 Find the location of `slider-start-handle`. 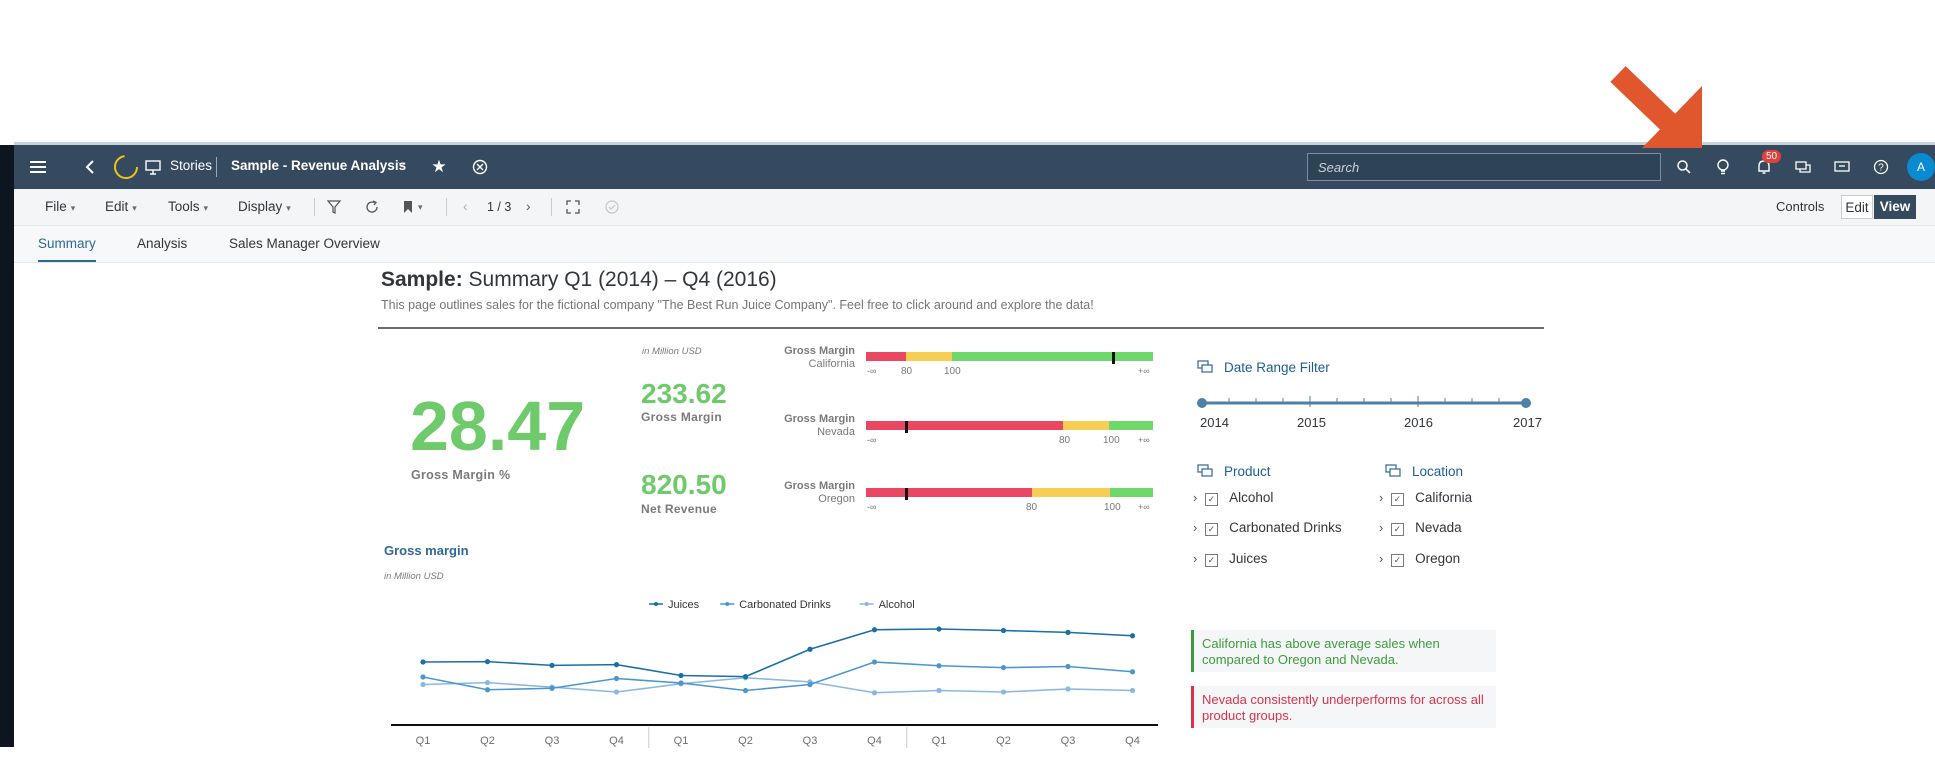

slider-start-handle is located at coordinates (1202, 403).